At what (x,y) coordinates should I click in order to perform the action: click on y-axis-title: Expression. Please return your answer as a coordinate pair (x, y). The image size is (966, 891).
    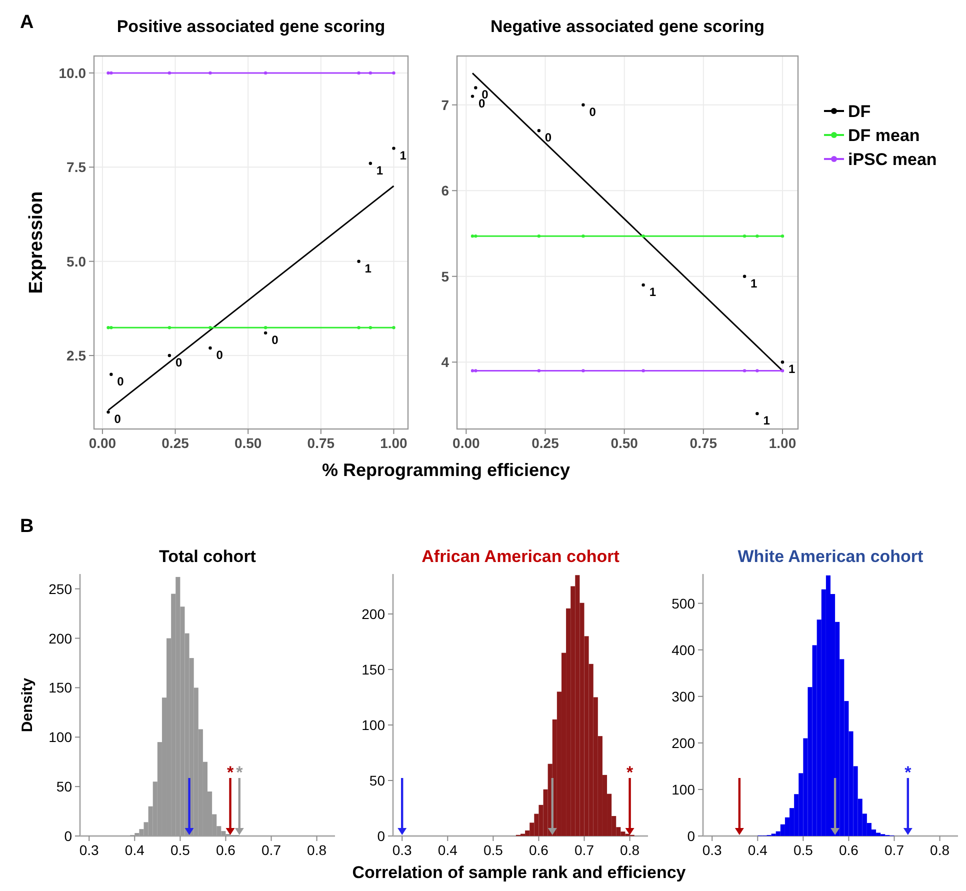
    Looking at the image, I should click on (36, 242).